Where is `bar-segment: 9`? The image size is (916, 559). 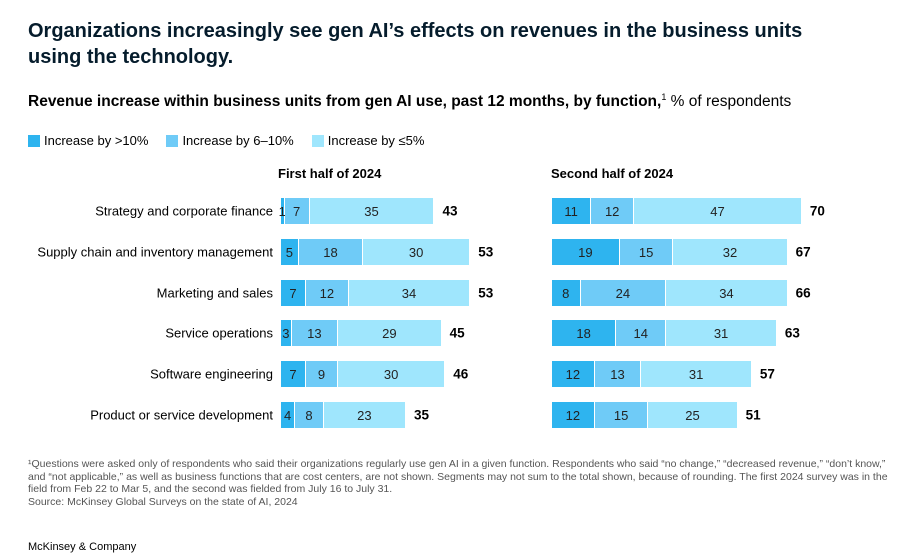
bar-segment: 9 is located at coordinates (322, 374).